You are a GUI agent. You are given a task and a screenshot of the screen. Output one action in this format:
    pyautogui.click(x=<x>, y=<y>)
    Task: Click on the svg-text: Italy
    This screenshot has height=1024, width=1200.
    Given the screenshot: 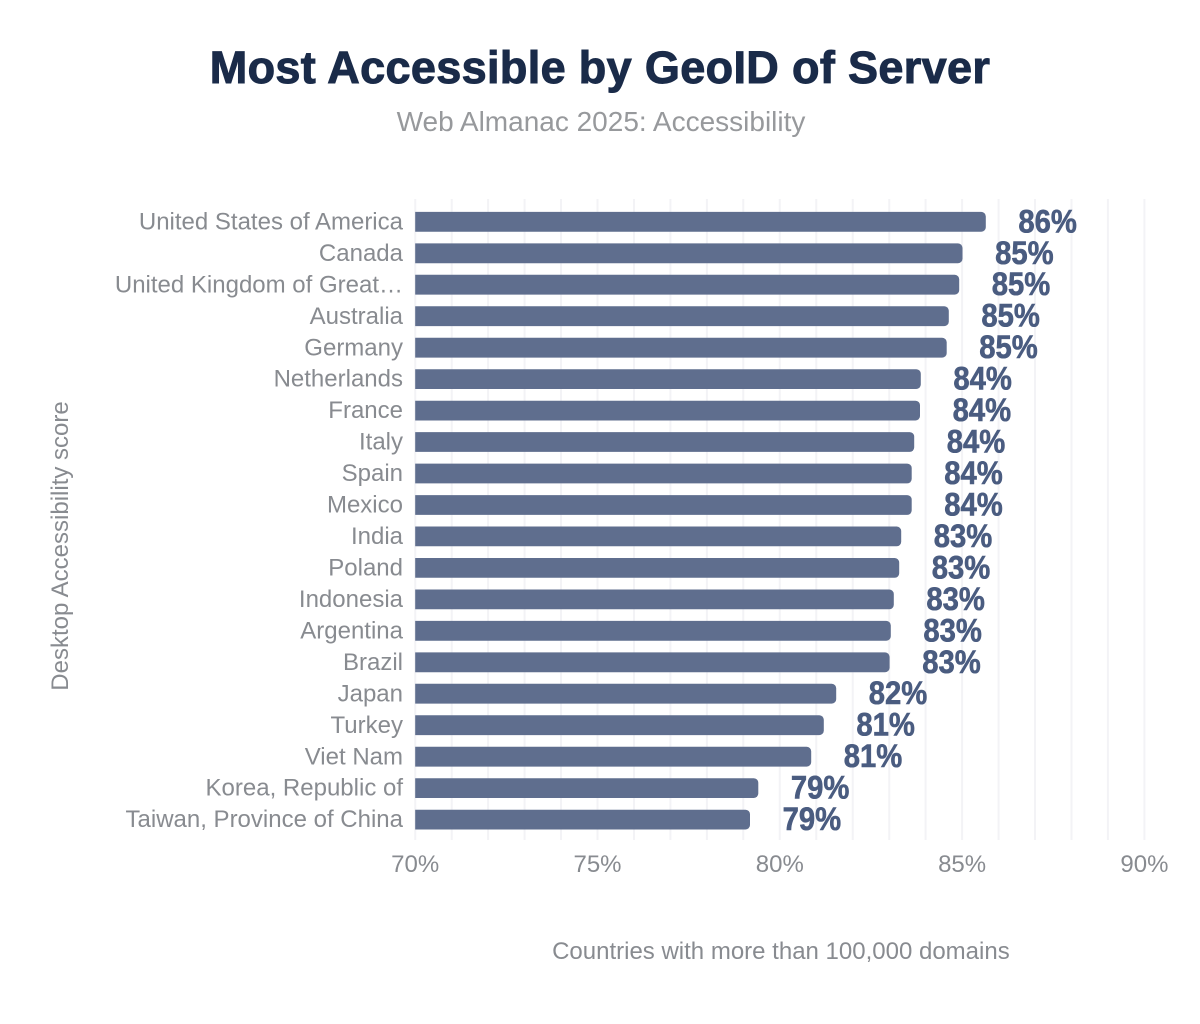 What is the action you would take?
    pyautogui.click(x=381, y=442)
    